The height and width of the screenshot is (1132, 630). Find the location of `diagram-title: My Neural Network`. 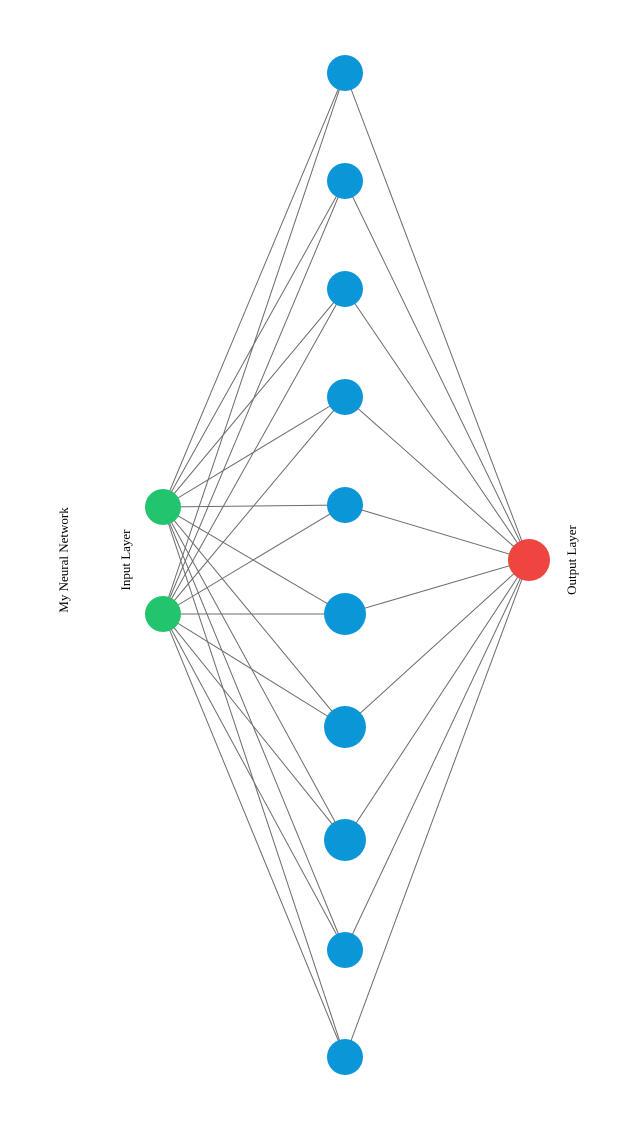

diagram-title: My Neural Network is located at coordinates (63, 560).